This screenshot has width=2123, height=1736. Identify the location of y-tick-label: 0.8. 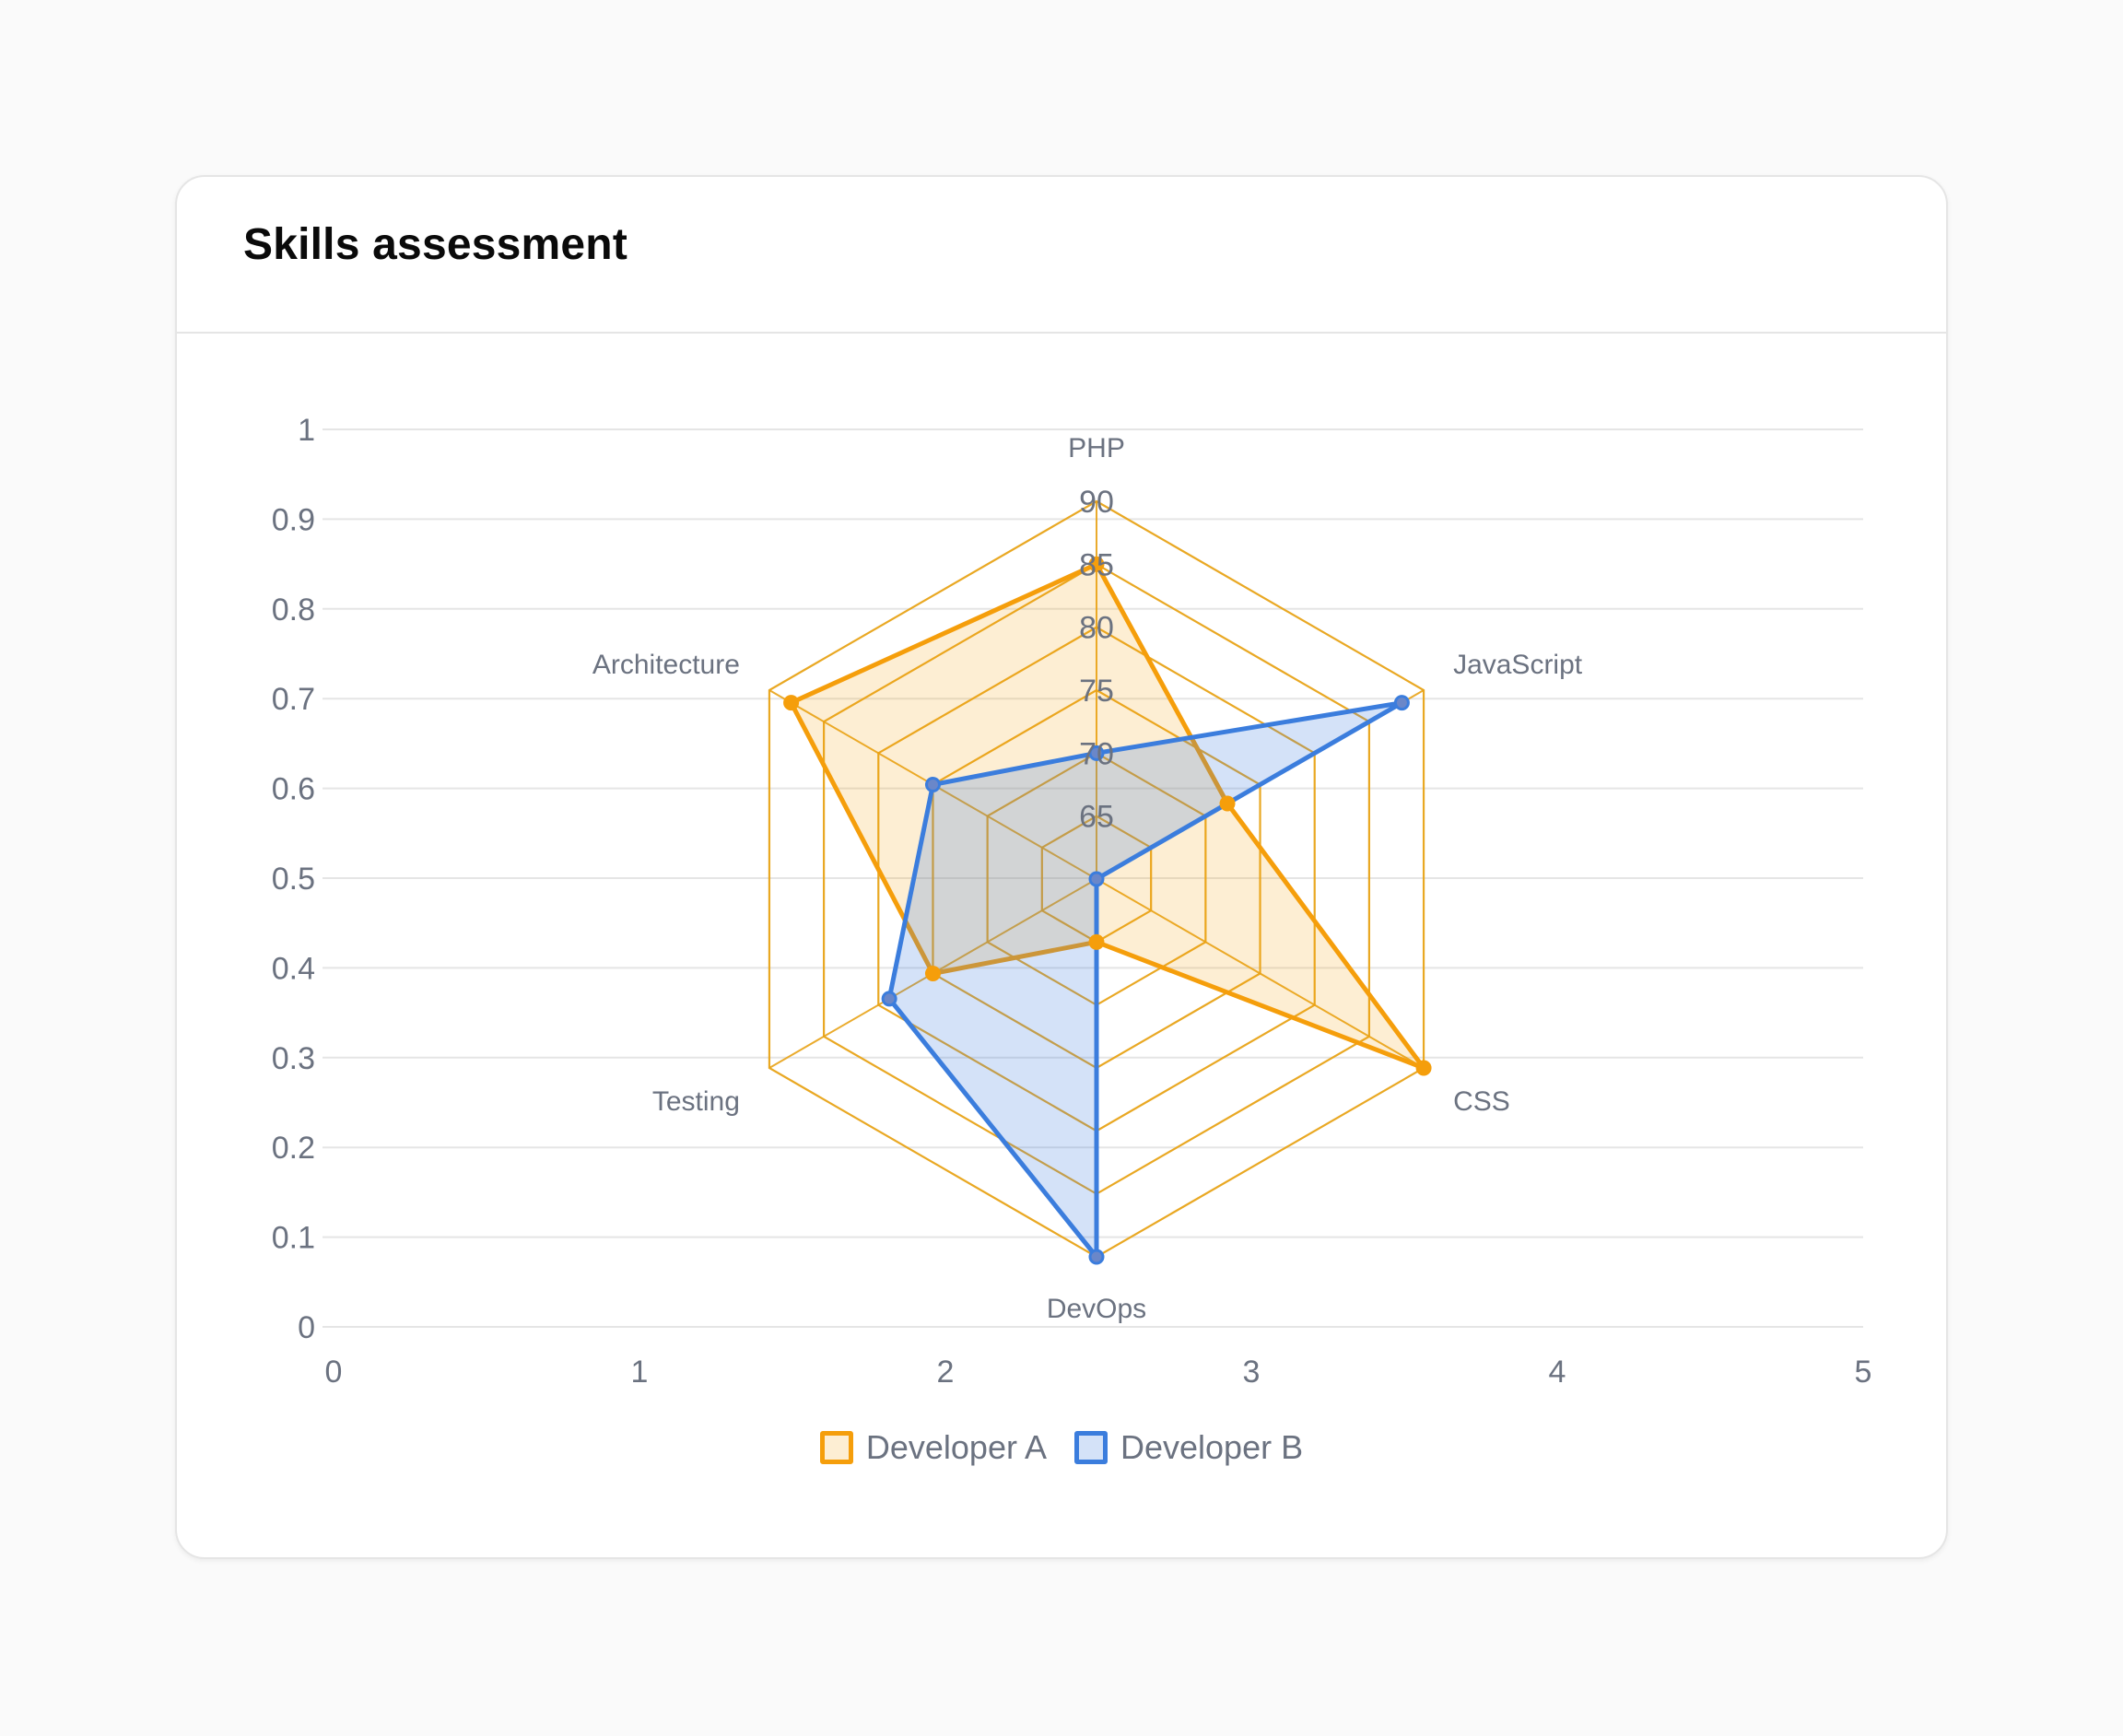
(293, 610).